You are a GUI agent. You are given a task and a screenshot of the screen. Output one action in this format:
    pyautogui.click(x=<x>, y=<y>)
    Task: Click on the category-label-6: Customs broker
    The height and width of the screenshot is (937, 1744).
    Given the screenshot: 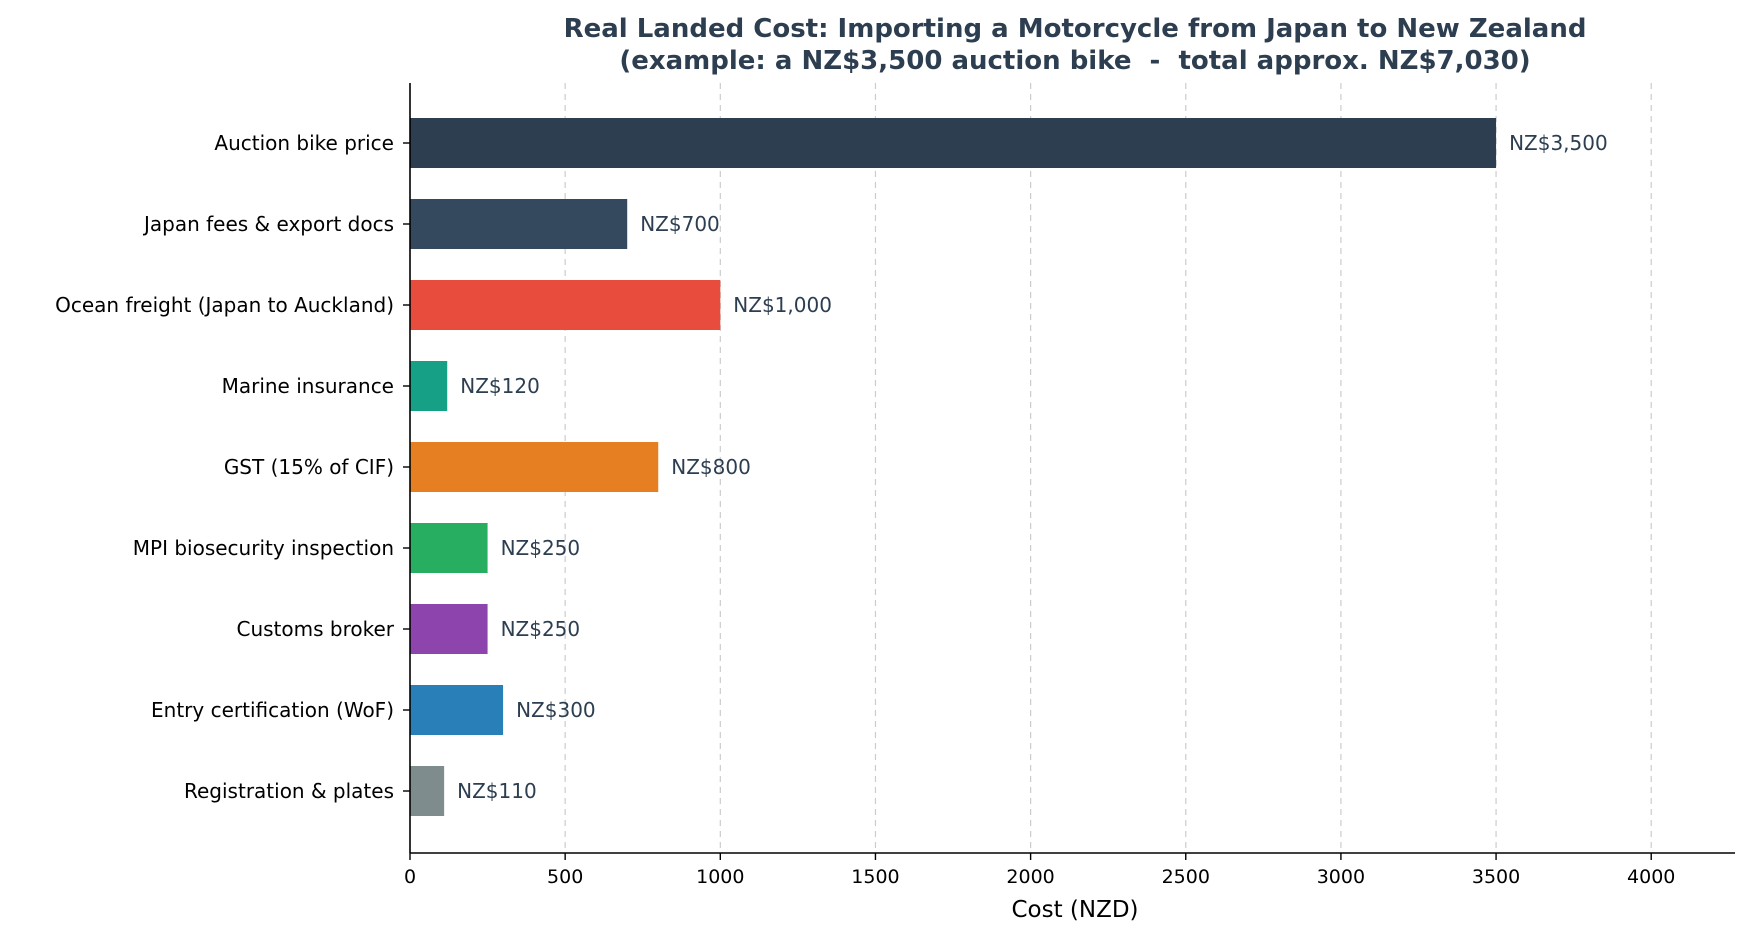 What is the action you would take?
    pyautogui.click(x=315, y=629)
    